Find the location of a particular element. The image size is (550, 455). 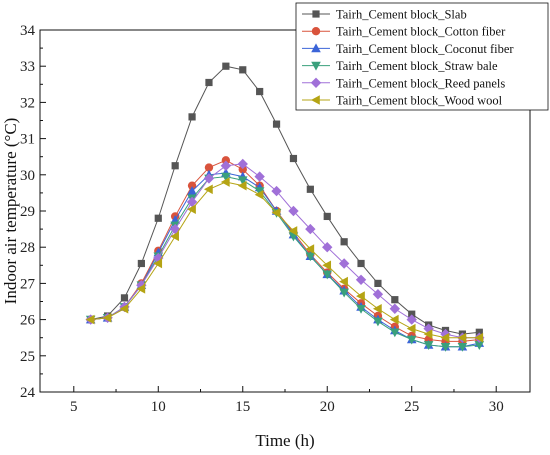

legend-item: Tairh_Cement block_Straw bale is located at coordinates (400, 66).